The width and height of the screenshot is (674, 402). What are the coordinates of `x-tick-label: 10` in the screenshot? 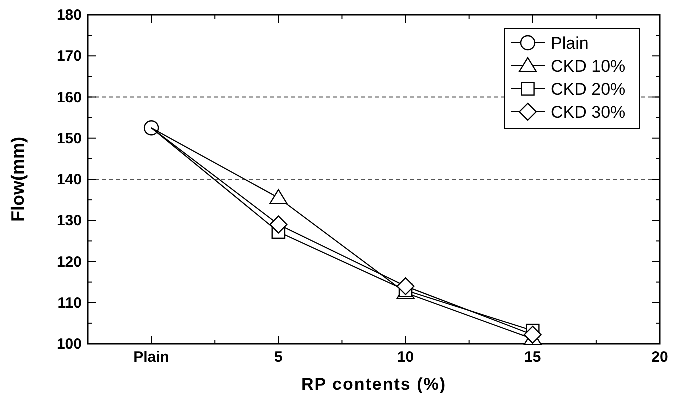 It's located at (405, 357).